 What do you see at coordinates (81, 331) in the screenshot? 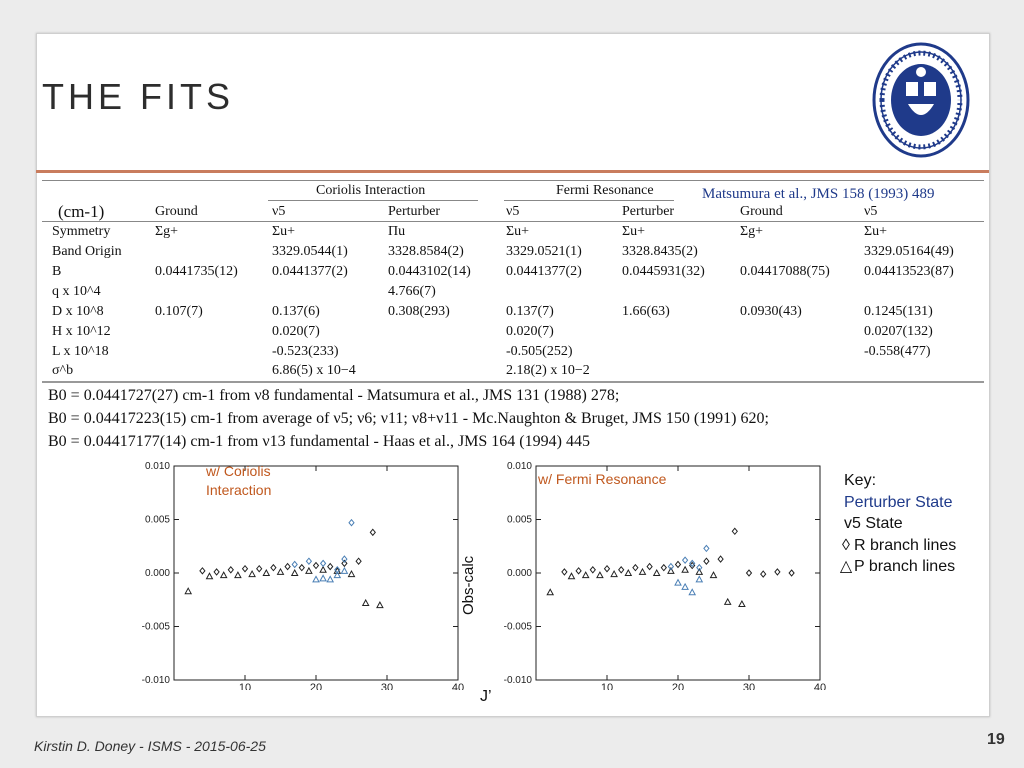
I see `row-label: H x 10^12` at bounding box center [81, 331].